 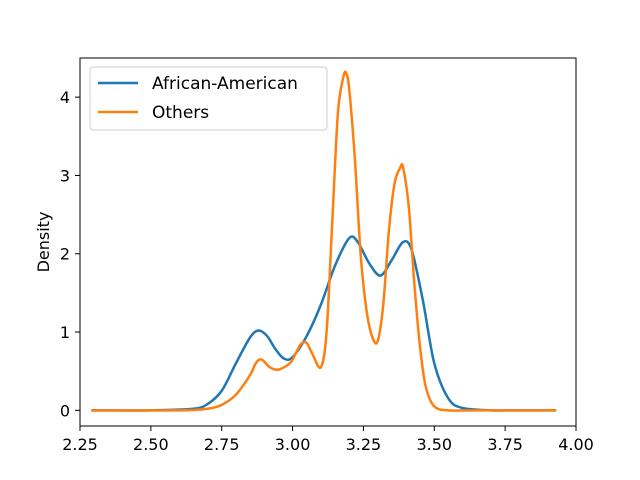 I want to click on x-tick-label: 2.75, so click(x=222, y=444).